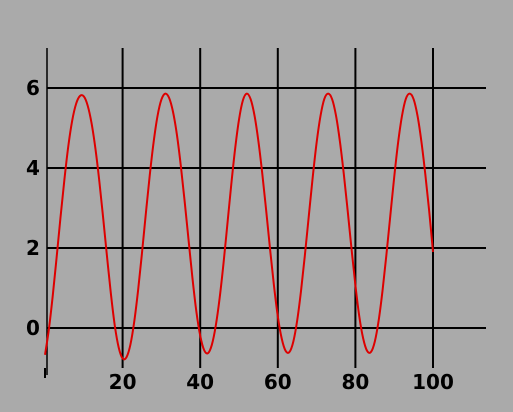  What do you see at coordinates (33, 208) in the screenshot?
I see `y-tick-labels: 0 2 4 6` at bounding box center [33, 208].